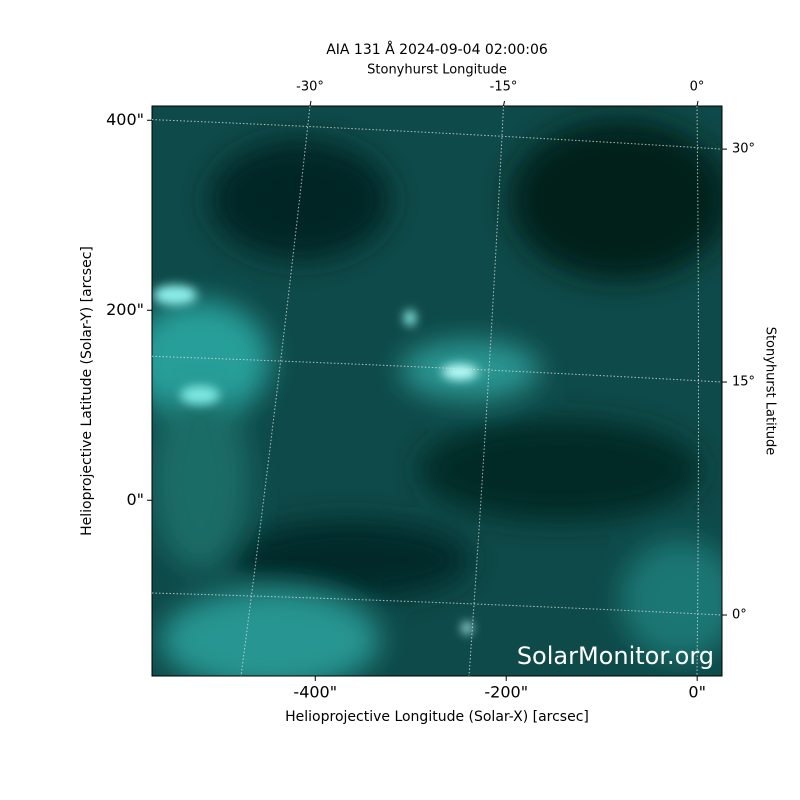 Image resolution: width=800 pixels, height=800 pixels. What do you see at coordinates (506, 692) in the screenshot?
I see `x-tick-label: -200"` at bounding box center [506, 692].